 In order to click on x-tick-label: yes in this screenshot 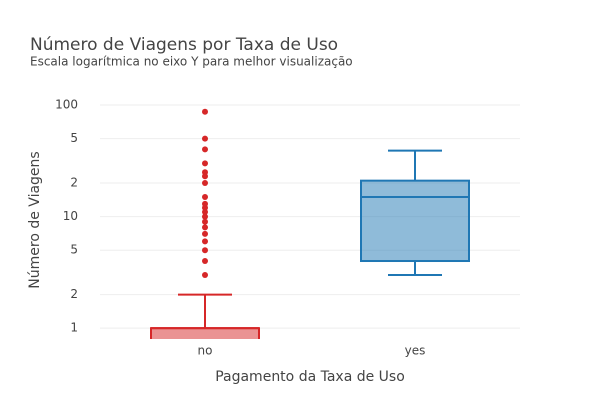, I will do `click(415, 351)`.